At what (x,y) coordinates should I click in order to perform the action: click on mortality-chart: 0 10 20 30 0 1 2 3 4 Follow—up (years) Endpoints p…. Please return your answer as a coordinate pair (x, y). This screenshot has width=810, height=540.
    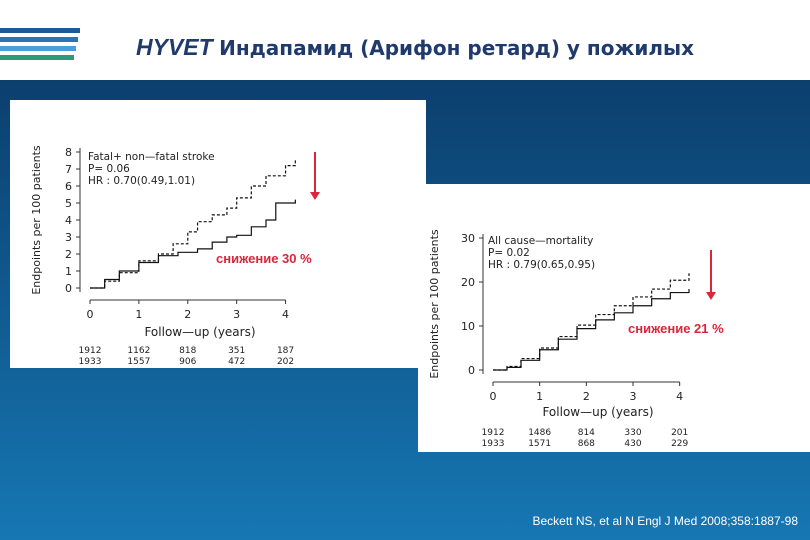
    Looking at the image, I should click on (572, 339).